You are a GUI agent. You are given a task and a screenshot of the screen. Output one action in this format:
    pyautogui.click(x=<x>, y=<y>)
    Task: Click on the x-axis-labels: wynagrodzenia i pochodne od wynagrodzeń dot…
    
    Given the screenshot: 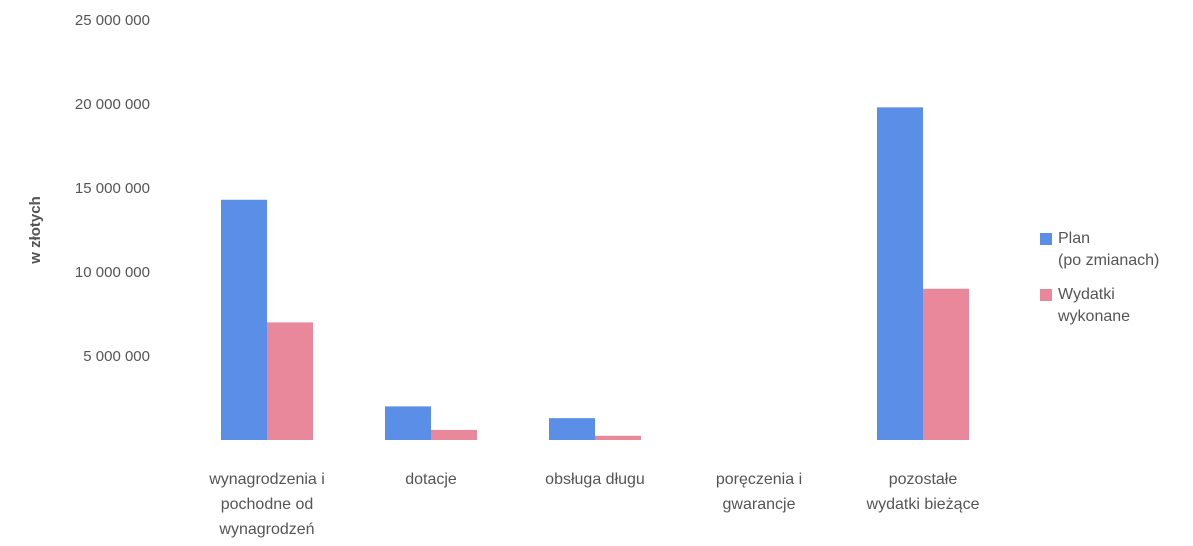 What is the action you would take?
    pyautogui.click(x=593, y=504)
    